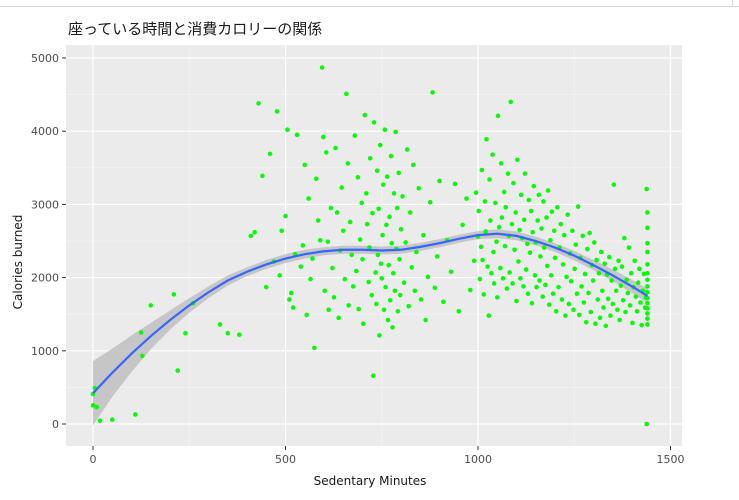 The image size is (739, 500). I want to click on y-tick-label: 2000, so click(45, 278).